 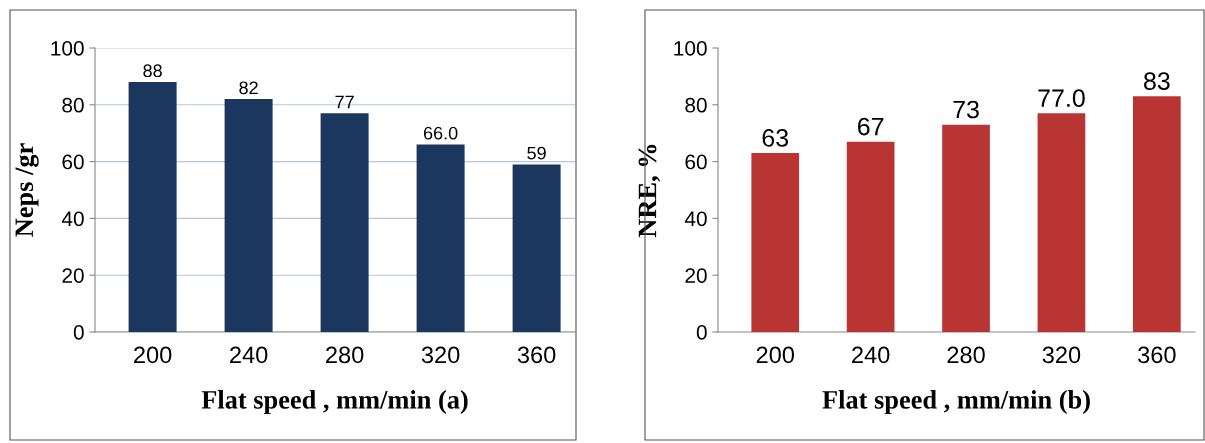 What do you see at coordinates (440, 133) in the screenshot?
I see `text: 66.0` at bounding box center [440, 133].